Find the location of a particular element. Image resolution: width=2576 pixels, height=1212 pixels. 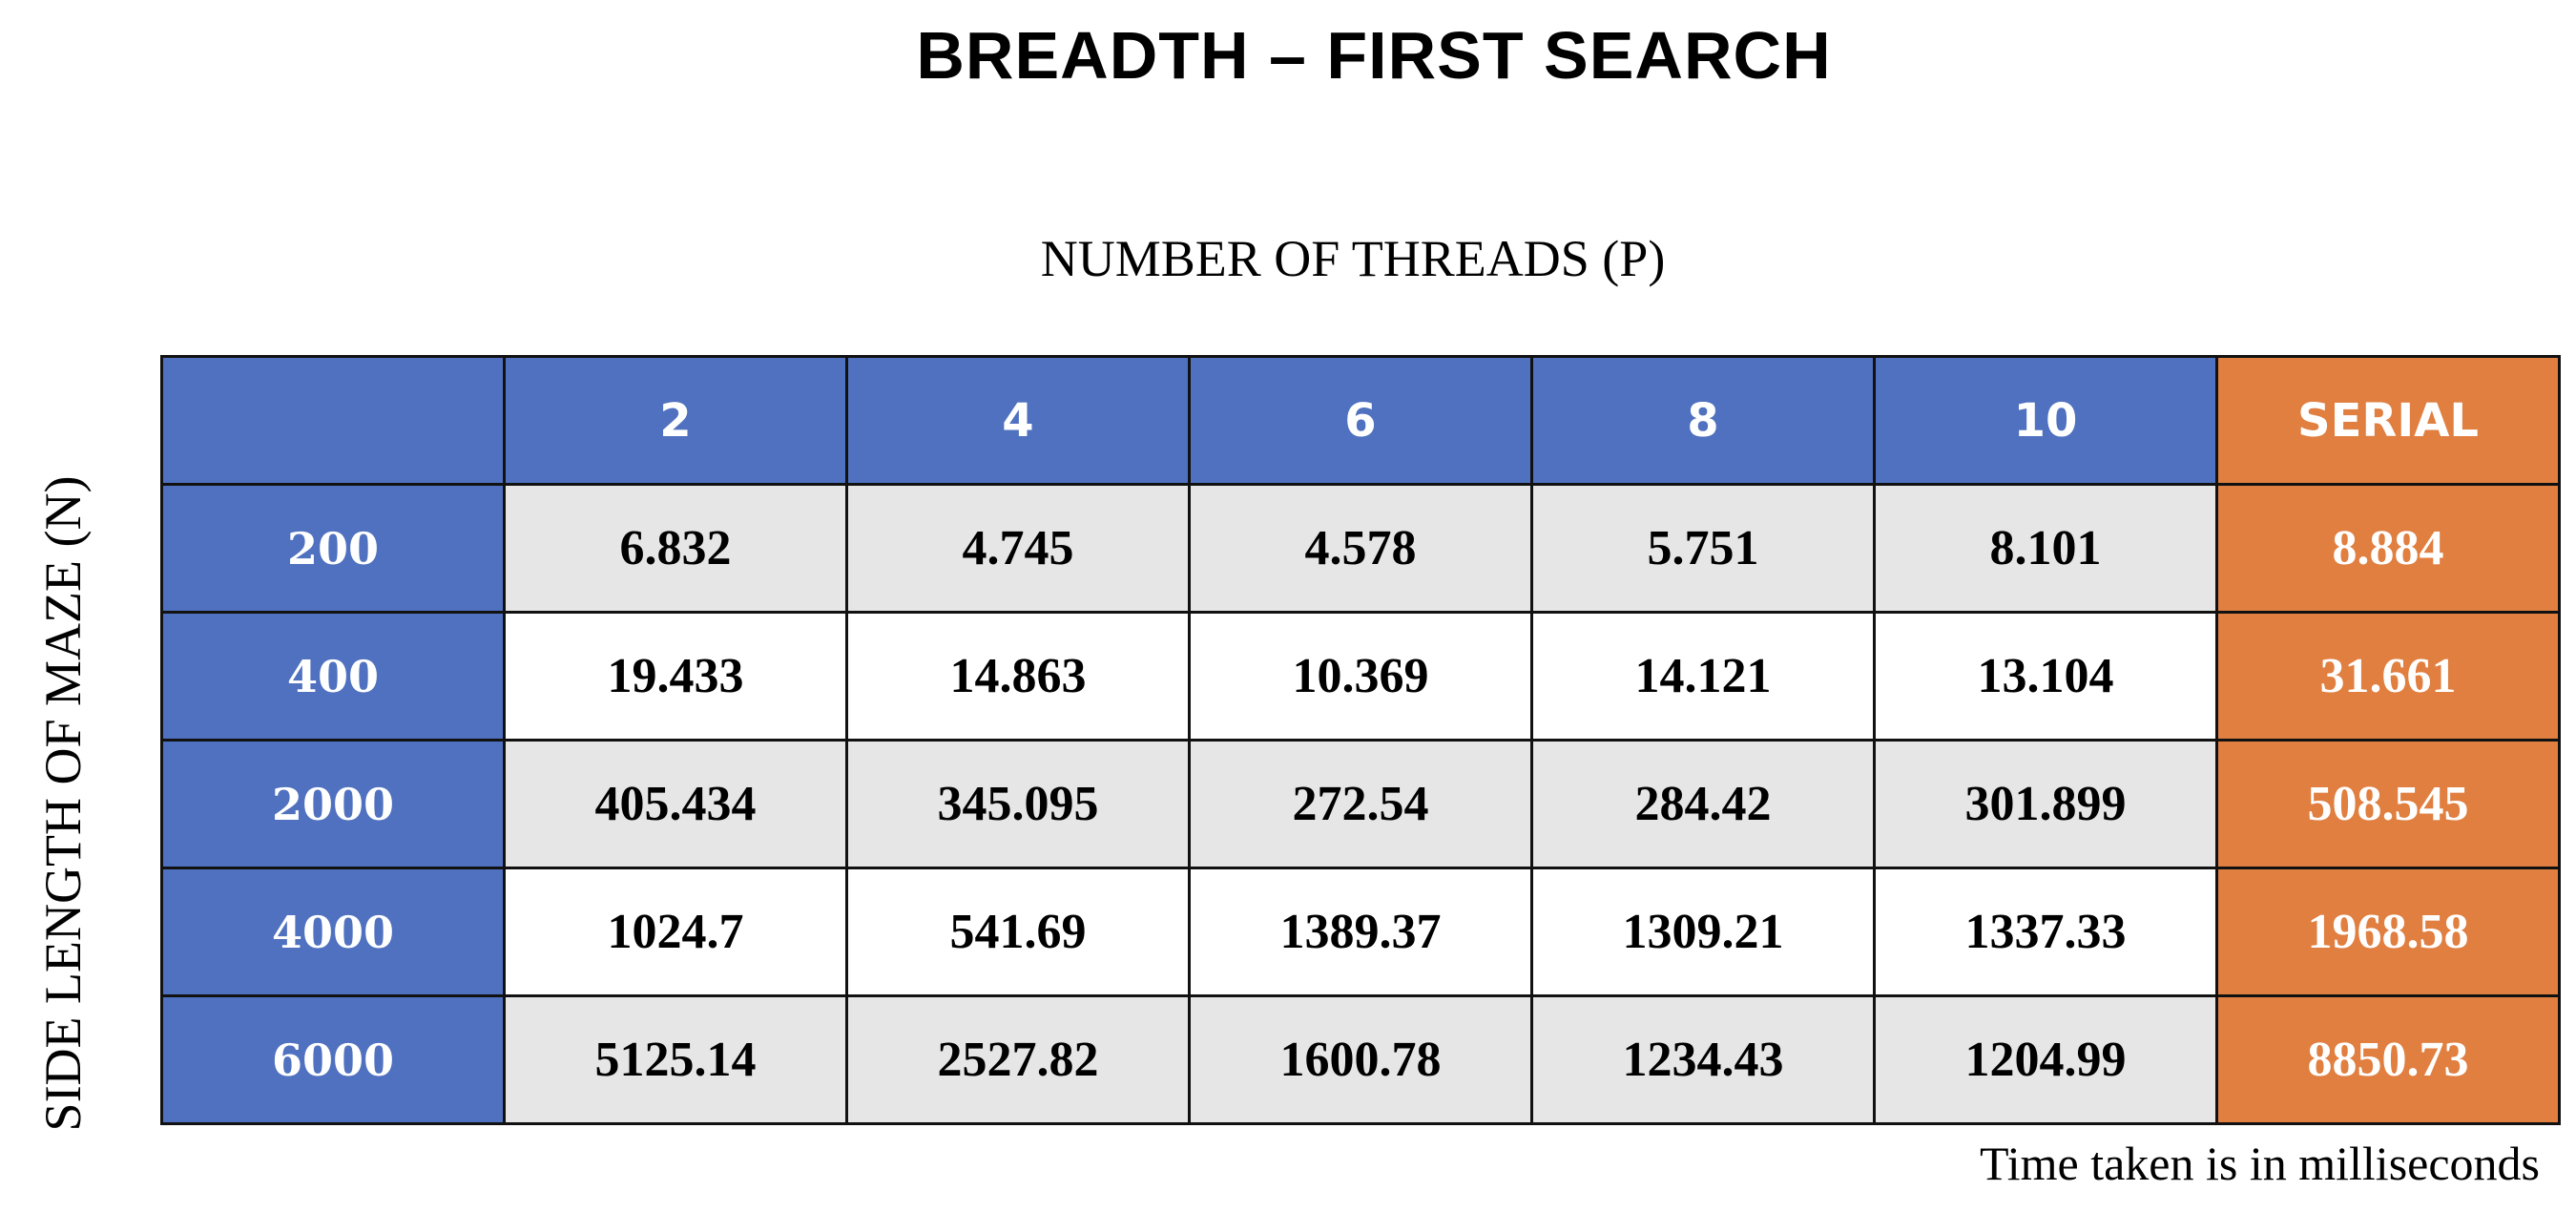

header-row: 2 4 6 8 10 SERIAL is located at coordinates (1360, 420).